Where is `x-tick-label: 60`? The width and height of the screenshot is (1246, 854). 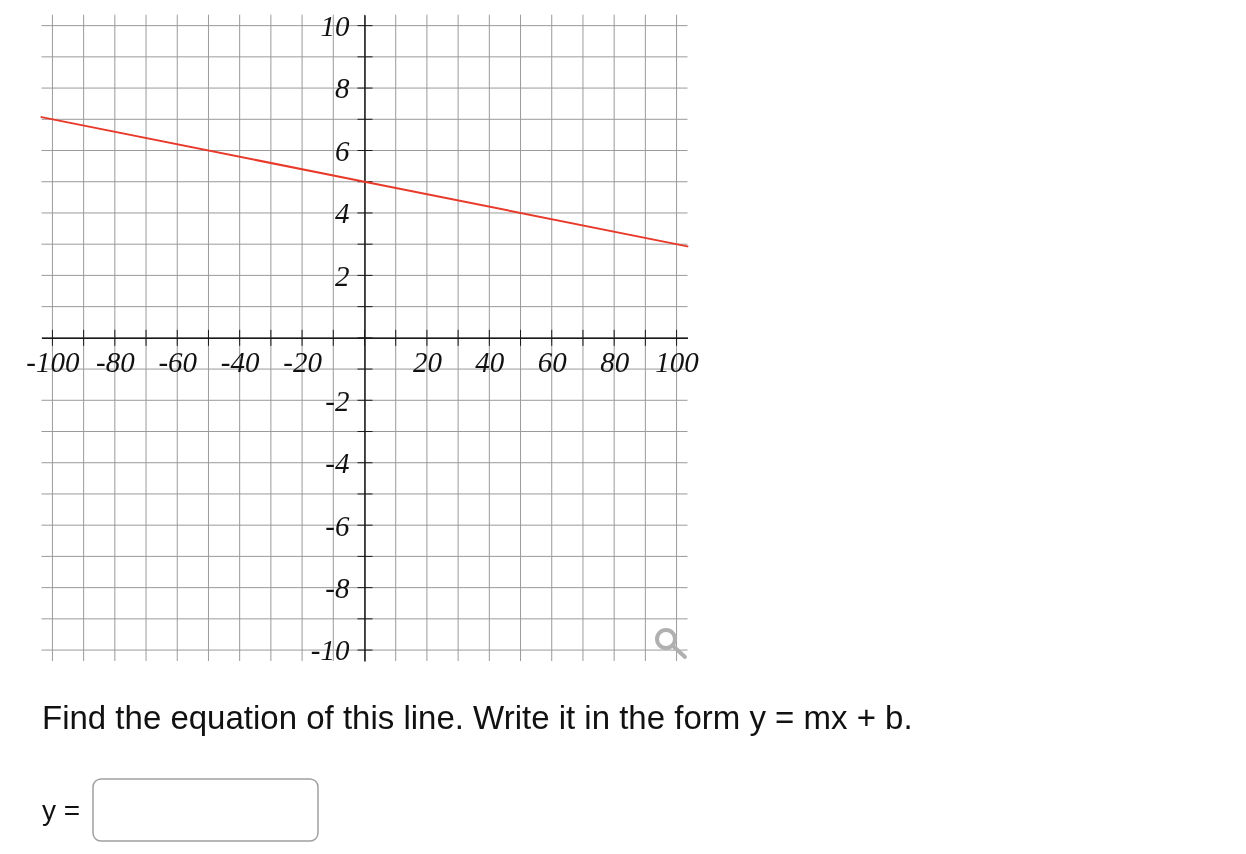 x-tick-label: 60 is located at coordinates (552, 362).